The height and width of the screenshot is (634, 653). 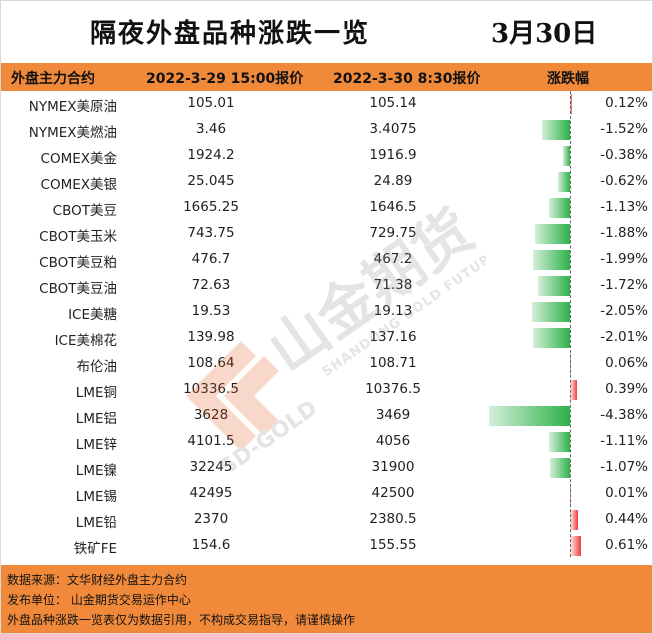 I want to click on curr-price: 2380.5, so click(x=393, y=519).